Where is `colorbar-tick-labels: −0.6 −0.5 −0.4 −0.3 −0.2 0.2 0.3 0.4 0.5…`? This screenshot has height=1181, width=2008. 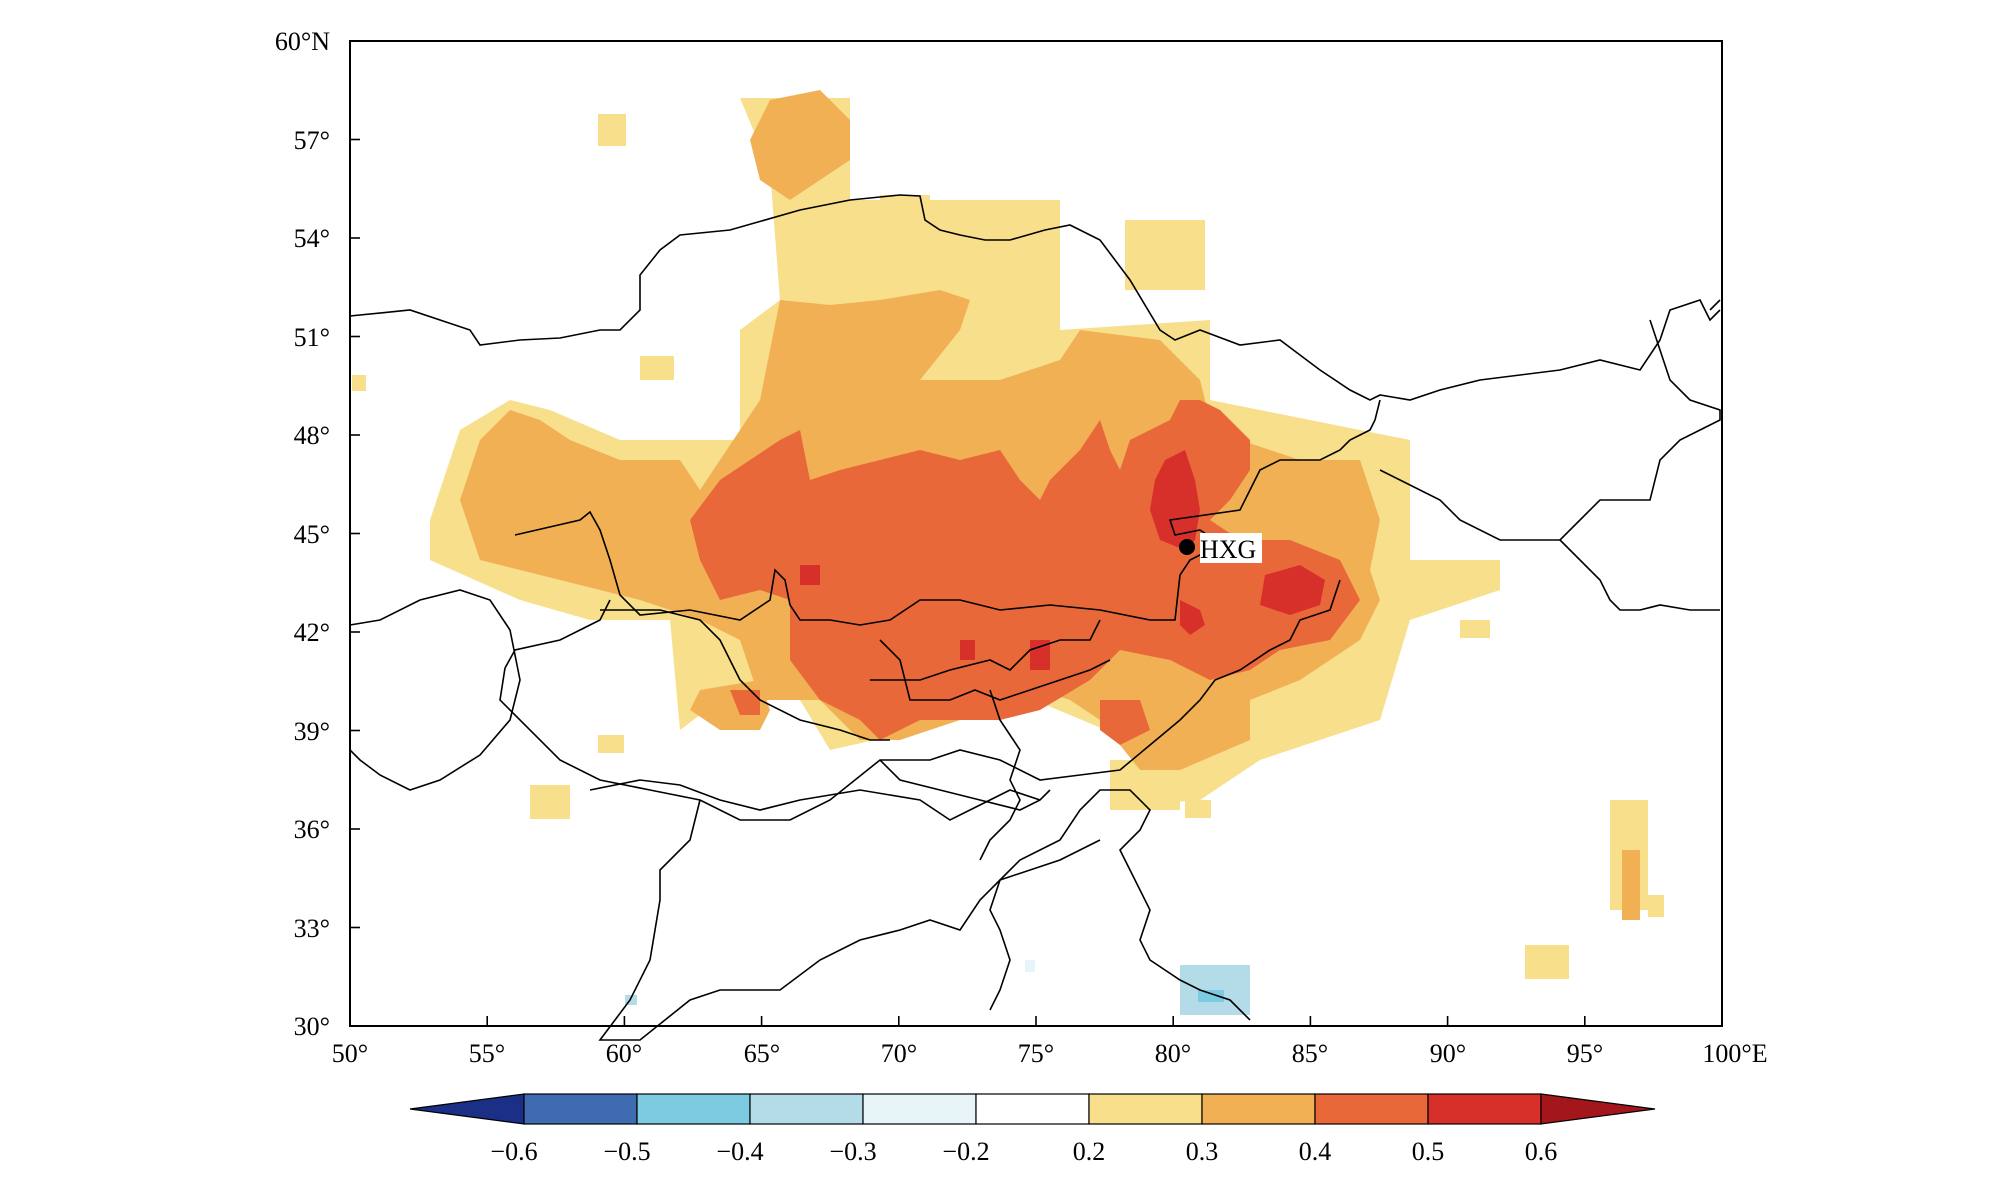
colorbar-tick-labels: −0.6 −0.5 −0.4 −0.3 −0.2 0.2 0.3 0.4 0.5… is located at coordinates (1023, 1151).